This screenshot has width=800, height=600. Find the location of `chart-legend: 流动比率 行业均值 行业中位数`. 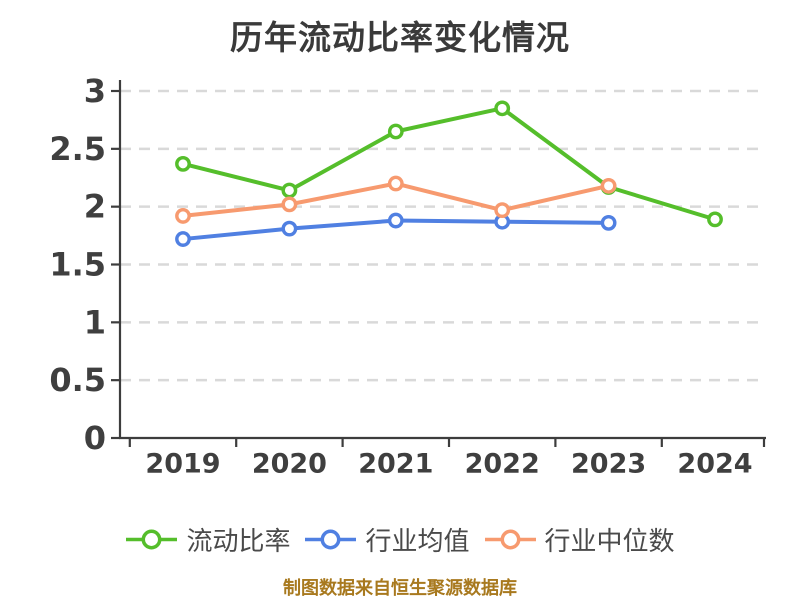

chart-legend: 流动比率 行业均值 行业中位数 is located at coordinates (400, 539).